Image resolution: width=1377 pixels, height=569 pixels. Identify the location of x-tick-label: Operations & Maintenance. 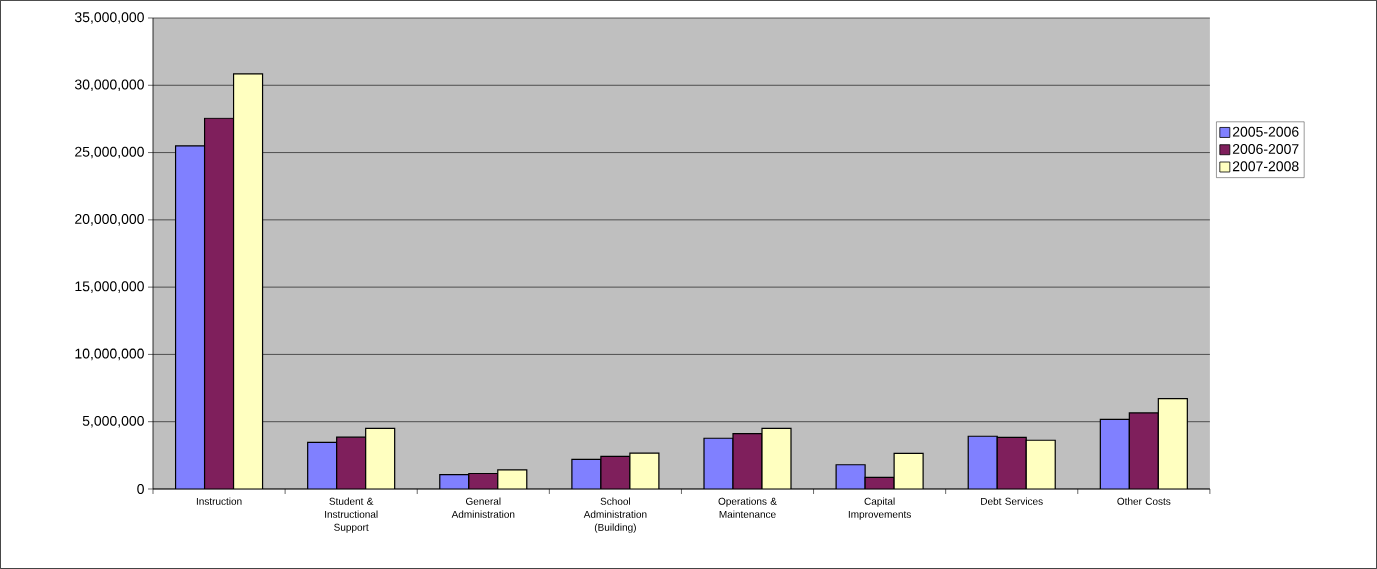
(747, 507).